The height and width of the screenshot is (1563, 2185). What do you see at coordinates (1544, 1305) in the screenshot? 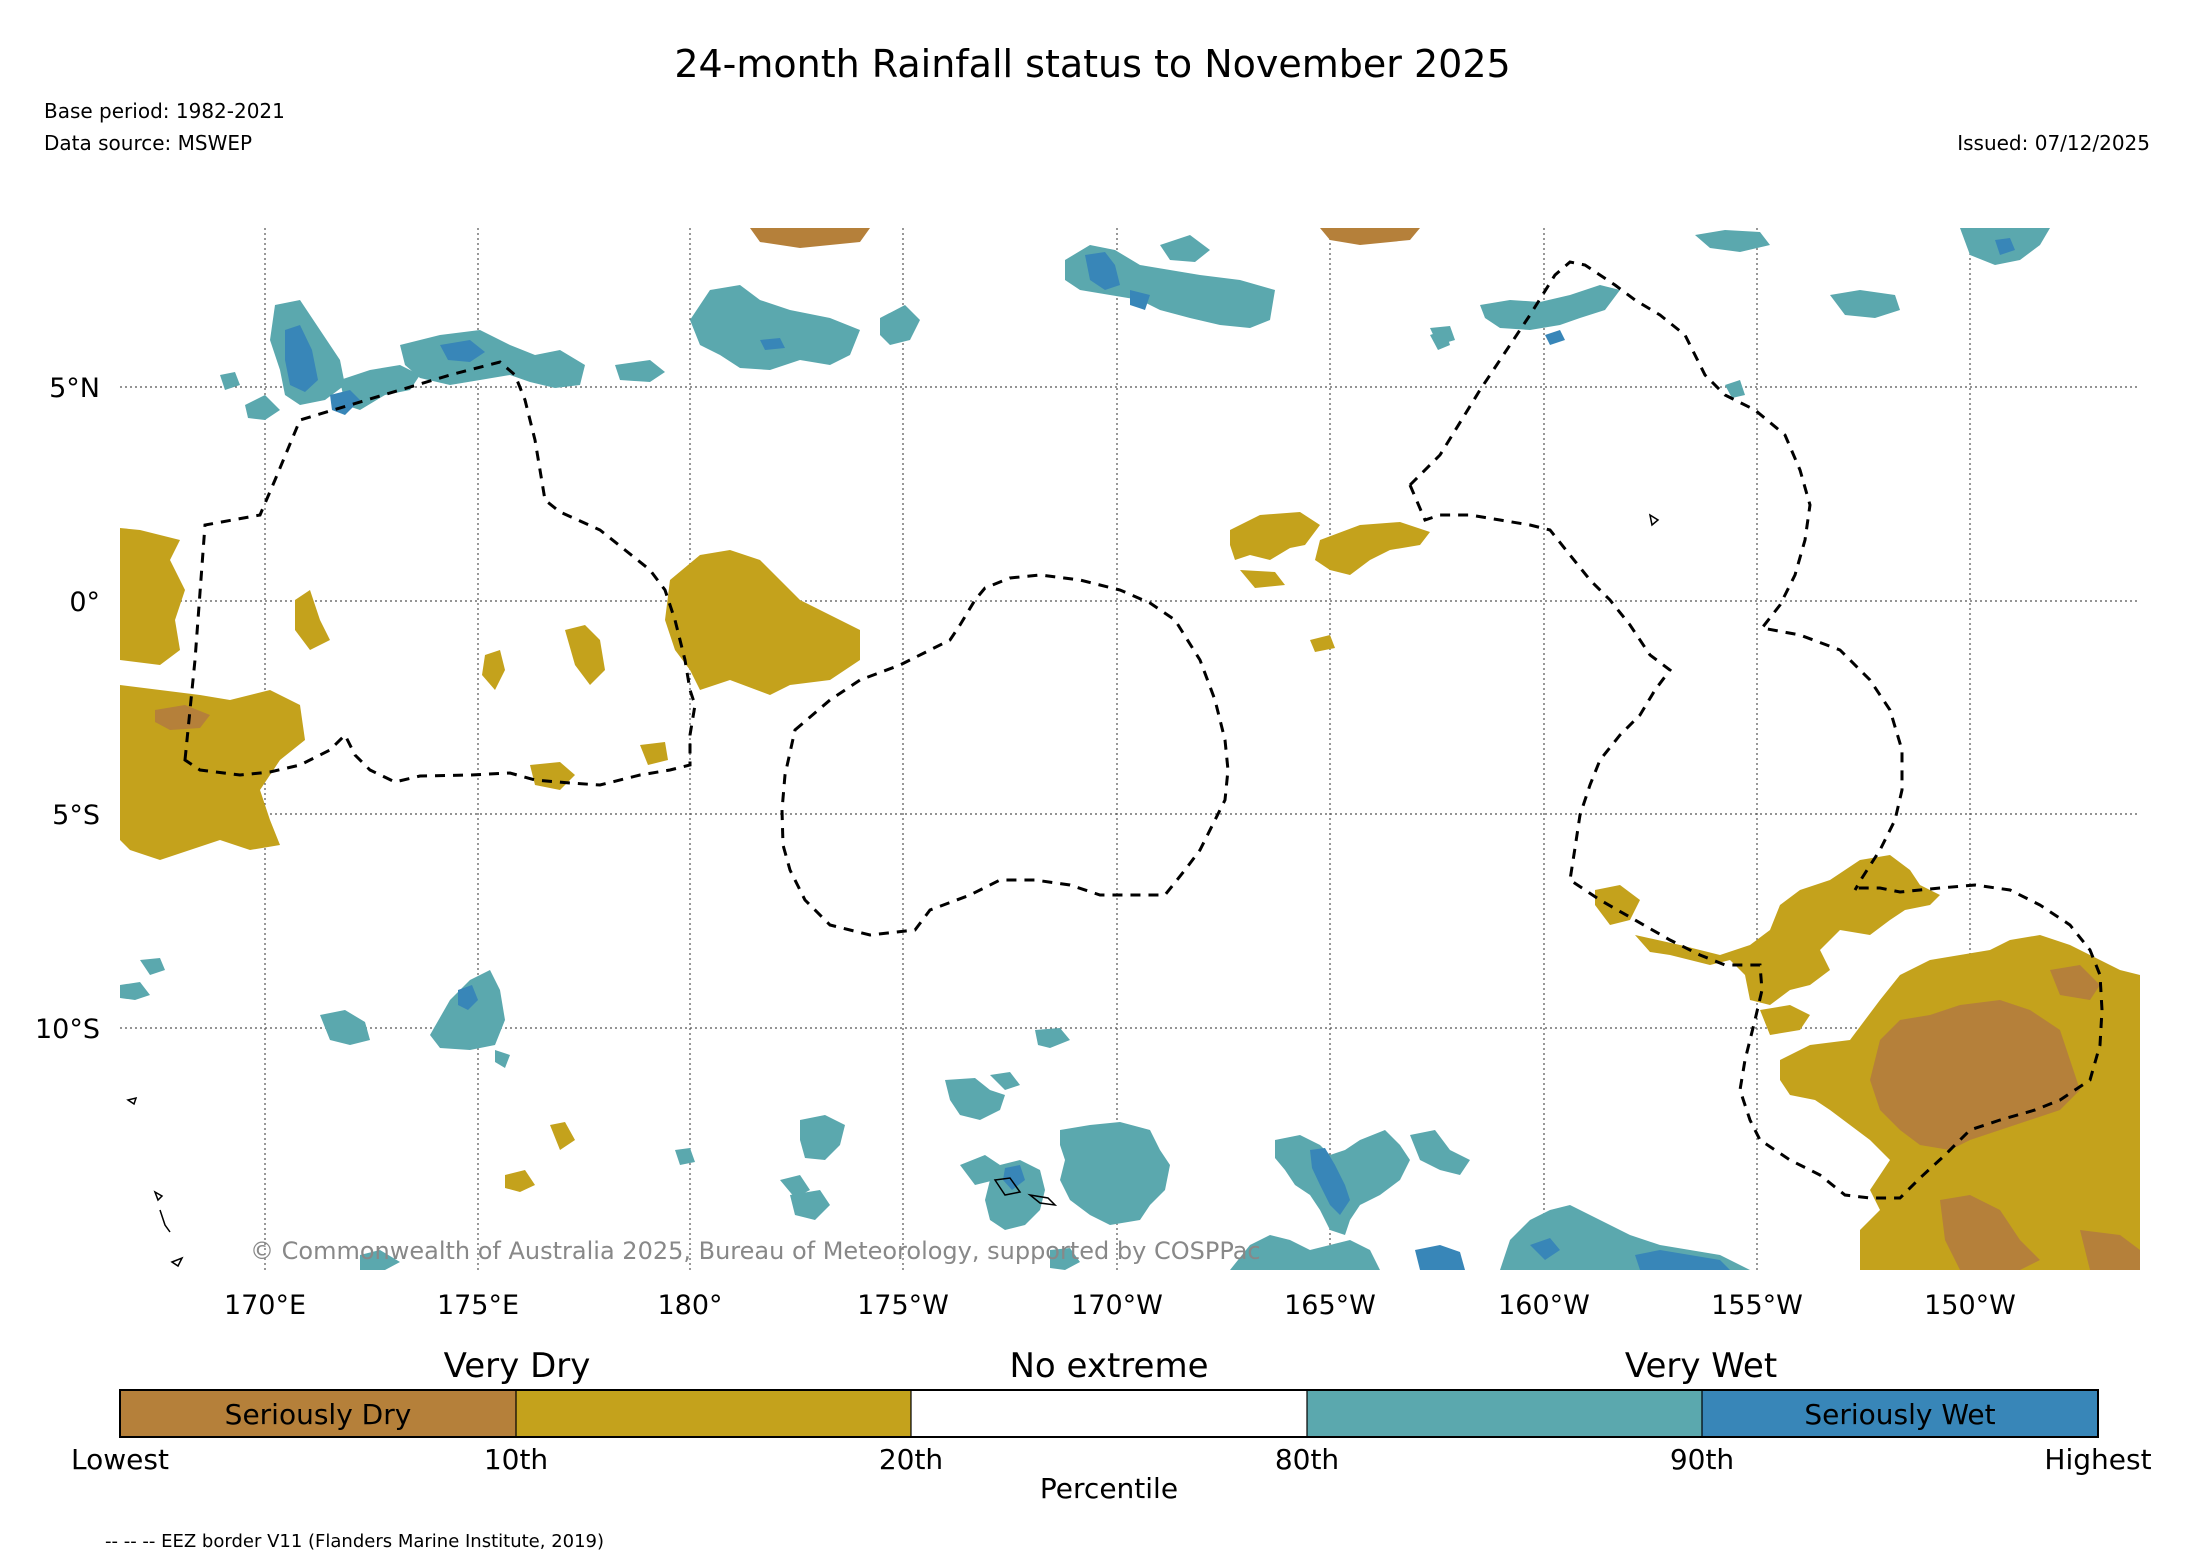
I see `lon-label: 160°W` at bounding box center [1544, 1305].